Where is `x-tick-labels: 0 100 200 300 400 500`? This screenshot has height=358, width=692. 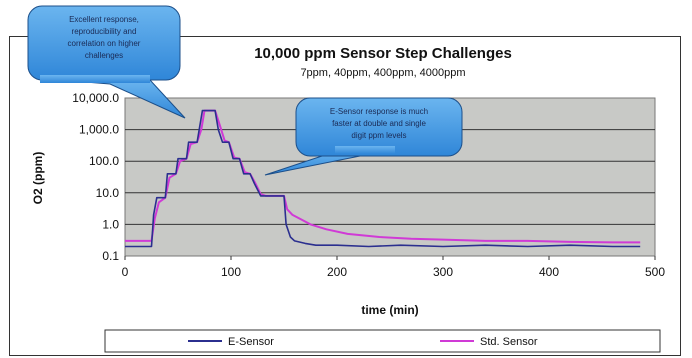 x-tick-labels: 0 100 200 300 400 500 is located at coordinates (393, 267).